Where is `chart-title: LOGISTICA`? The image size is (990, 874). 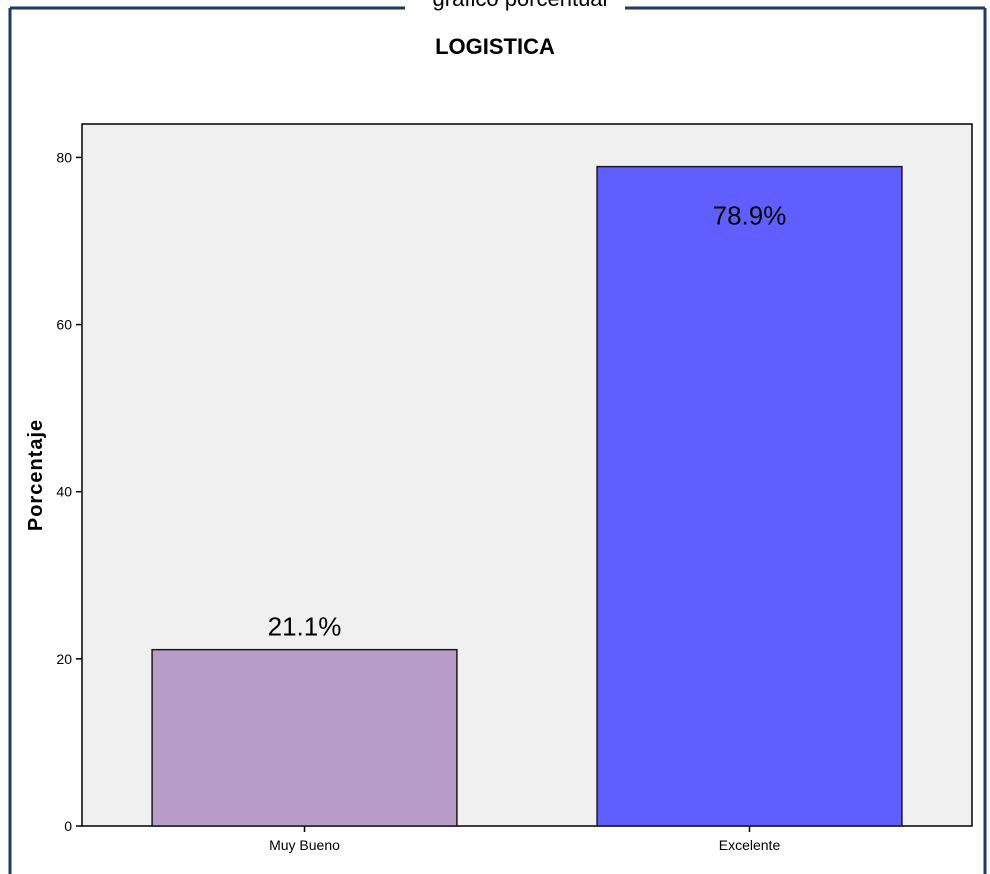
chart-title: LOGISTICA is located at coordinates (495, 46).